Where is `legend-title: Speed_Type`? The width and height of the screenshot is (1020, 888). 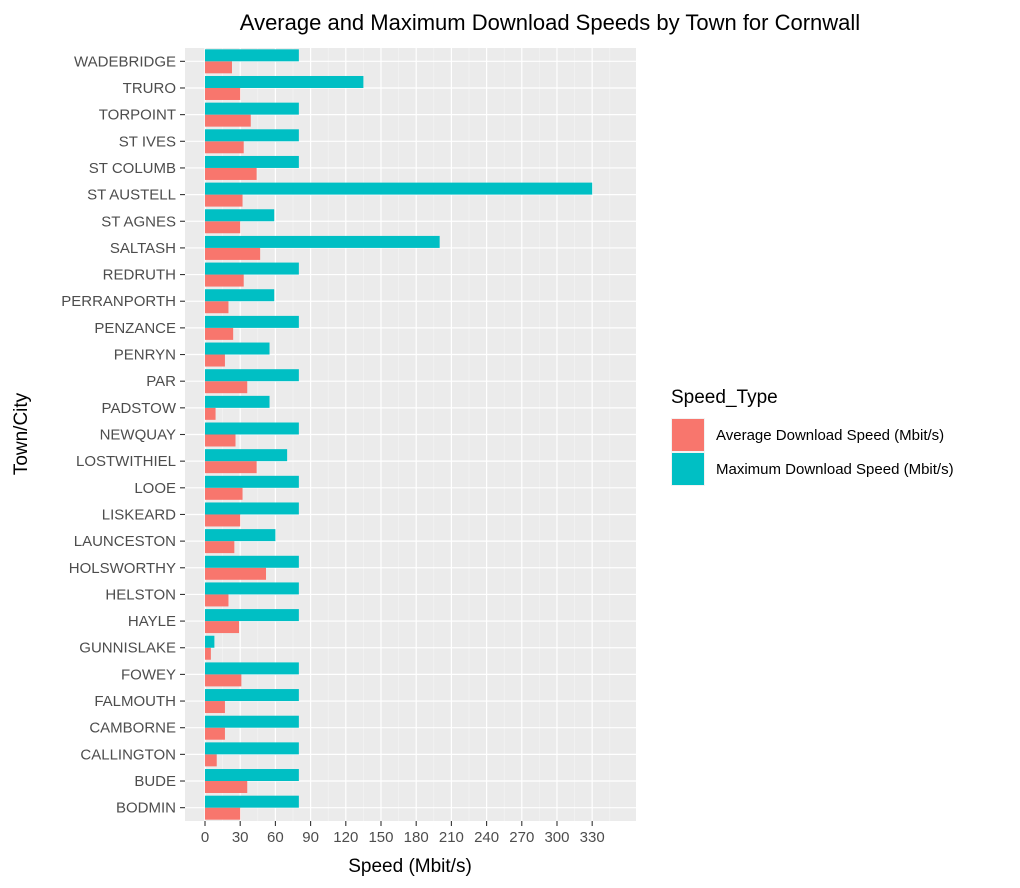
legend-title: Speed_Type is located at coordinates (724, 397).